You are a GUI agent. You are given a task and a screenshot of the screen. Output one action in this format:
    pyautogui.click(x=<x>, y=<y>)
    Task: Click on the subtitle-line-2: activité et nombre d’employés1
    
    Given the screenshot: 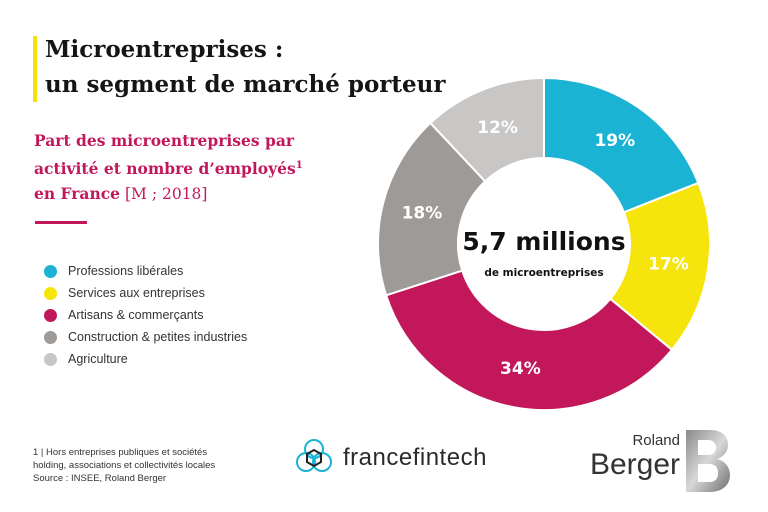 What is the action you would take?
    pyautogui.click(x=199, y=167)
    